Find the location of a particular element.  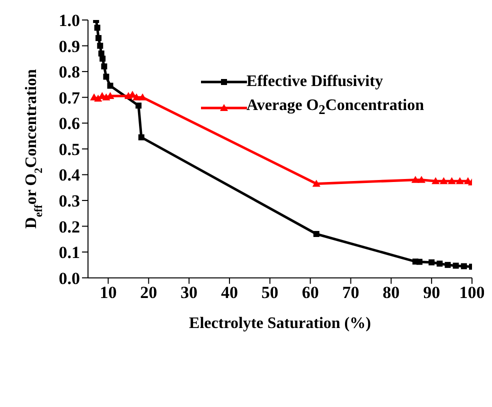

x-tick-label: 10 is located at coordinates (108, 292).